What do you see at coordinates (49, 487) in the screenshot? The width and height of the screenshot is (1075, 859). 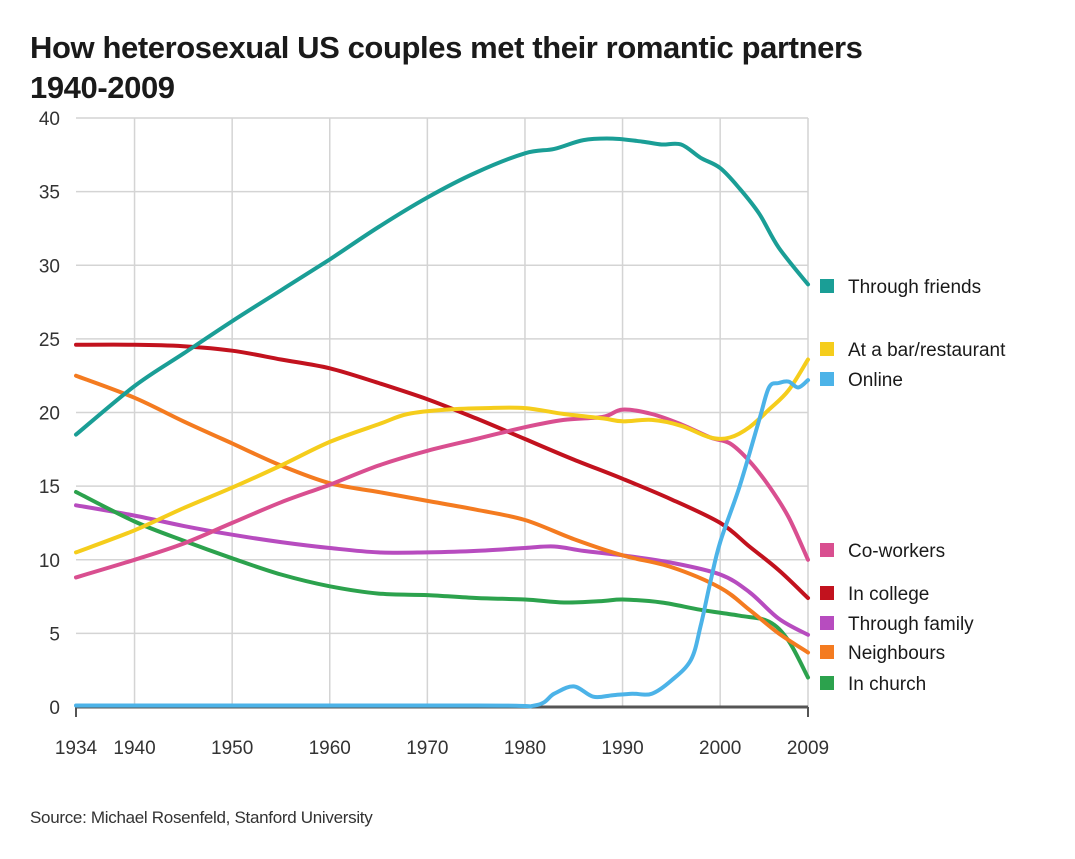 I see `y-tick-label: 15` at bounding box center [49, 487].